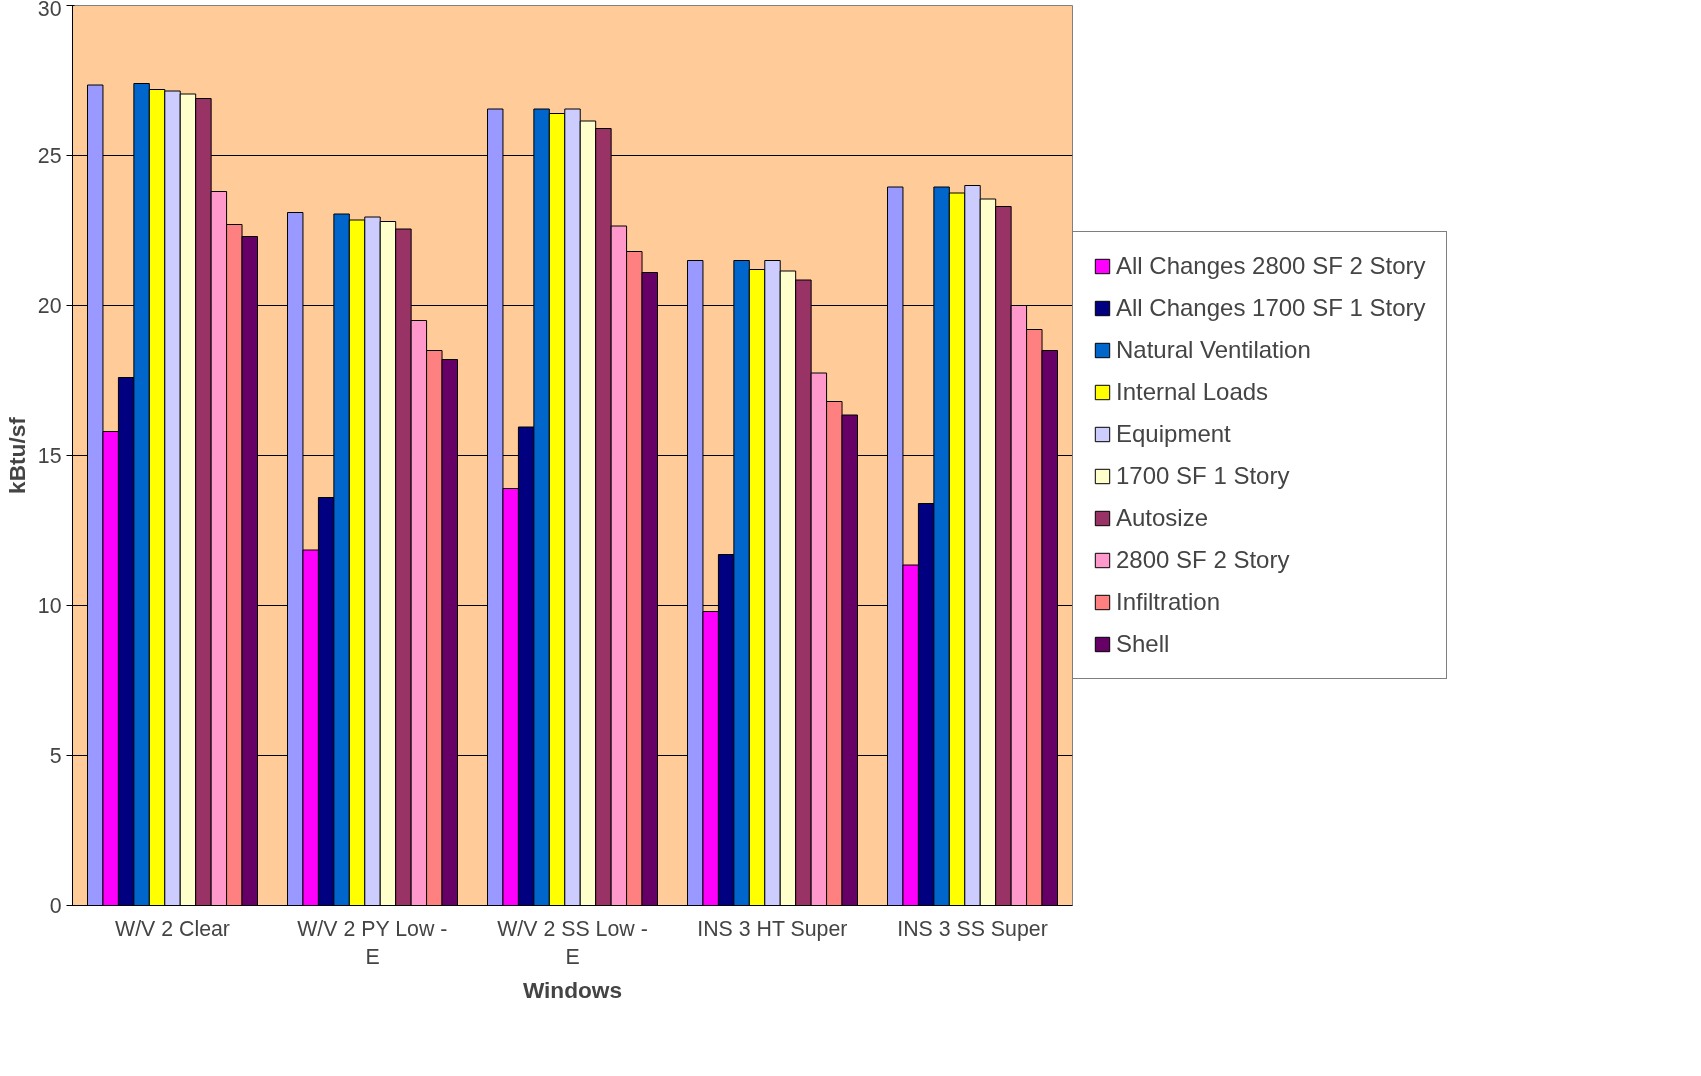 This screenshot has width=1701, height=1076. What do you see at coordinates (1203, 560) in the screenshot?
I see `legend-label: 2800 SF 2 Story` at bounding box center [1203, 560].